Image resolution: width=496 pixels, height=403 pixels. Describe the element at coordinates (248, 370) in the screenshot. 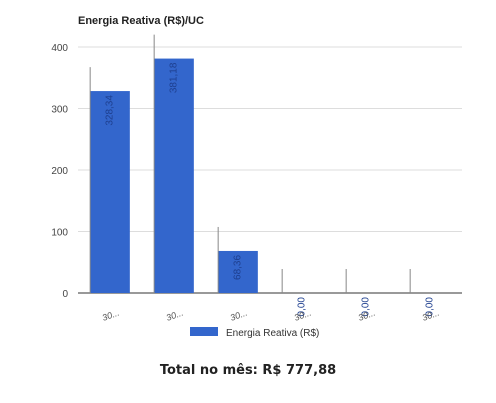

I see `total-month-text: Total no mês: R$ 777,88` at that location.